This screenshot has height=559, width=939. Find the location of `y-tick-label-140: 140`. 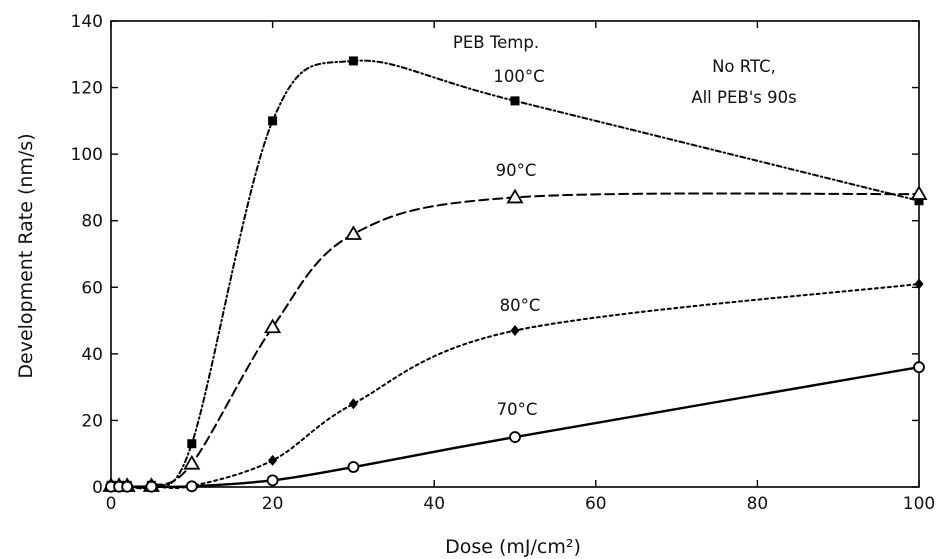

y-tick-label-140: 140 is located at coordinates (87, 22).